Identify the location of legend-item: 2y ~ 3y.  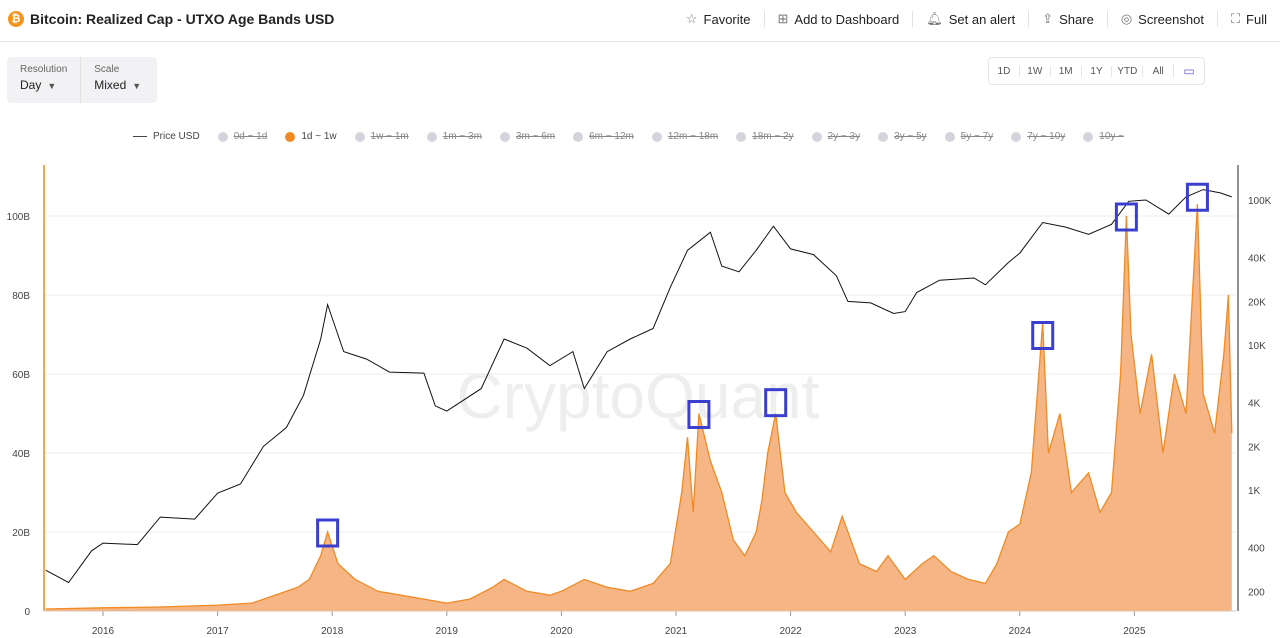
(836, 136).